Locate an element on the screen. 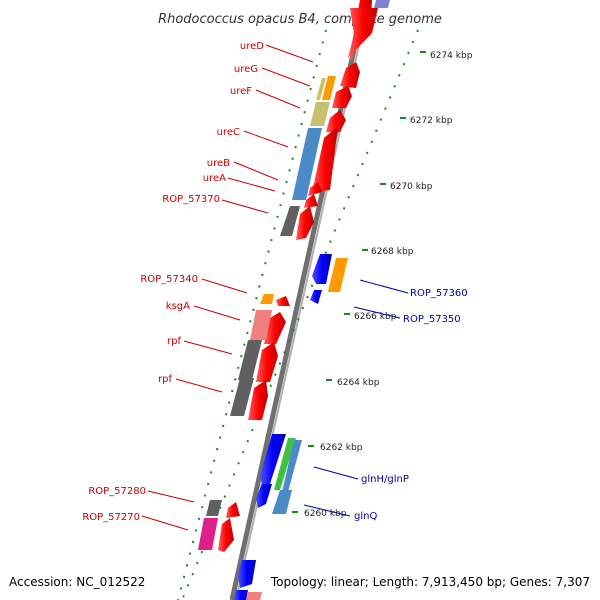 The height and width of the screenshot is (600, 600). gene-label: ROP_57370 is located at coordinates (191, 199).